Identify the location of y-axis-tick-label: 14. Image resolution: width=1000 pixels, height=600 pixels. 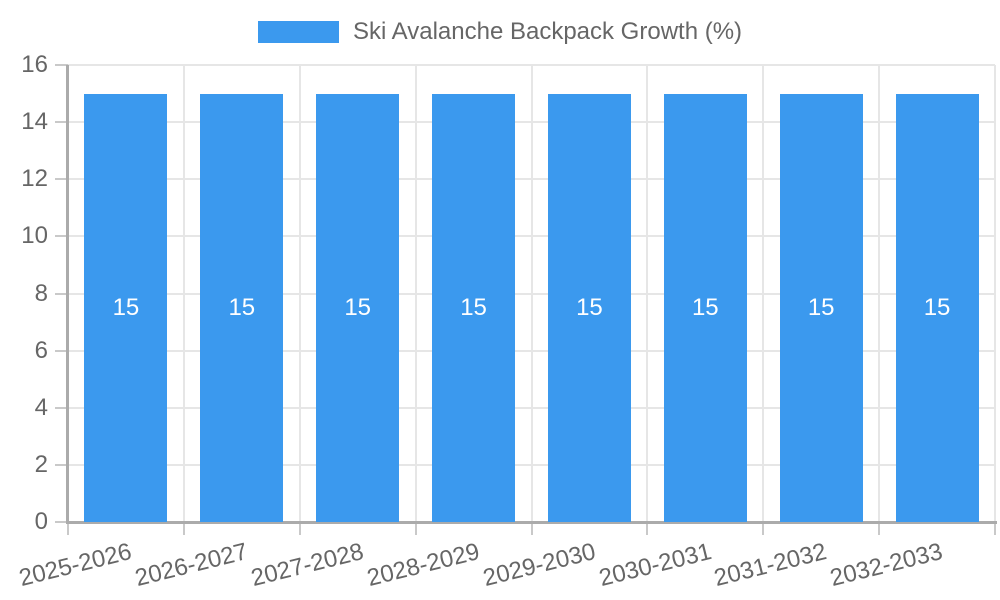
(34, 122).